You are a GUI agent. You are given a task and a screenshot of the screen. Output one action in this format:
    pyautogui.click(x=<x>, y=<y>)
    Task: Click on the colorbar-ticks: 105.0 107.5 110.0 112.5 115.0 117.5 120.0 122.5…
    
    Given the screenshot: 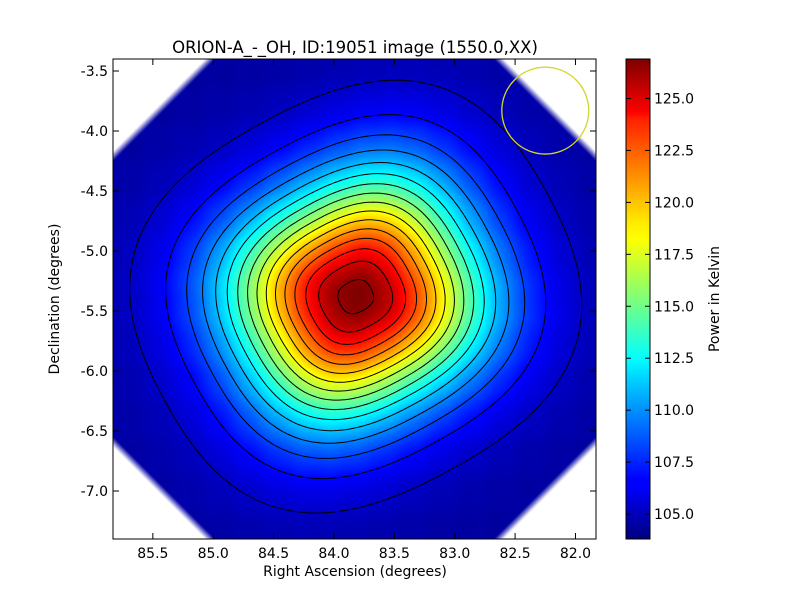 What is the action you would take?
    pyautogui.click(x=660, y=307)
    